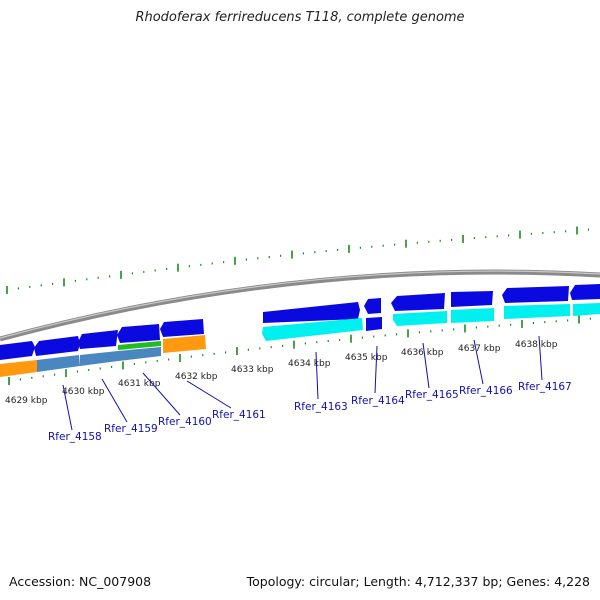 Image resolution: width=600 pixels, height=600 pixels. I want to click on reverse-strand-track, so click(300, 340).